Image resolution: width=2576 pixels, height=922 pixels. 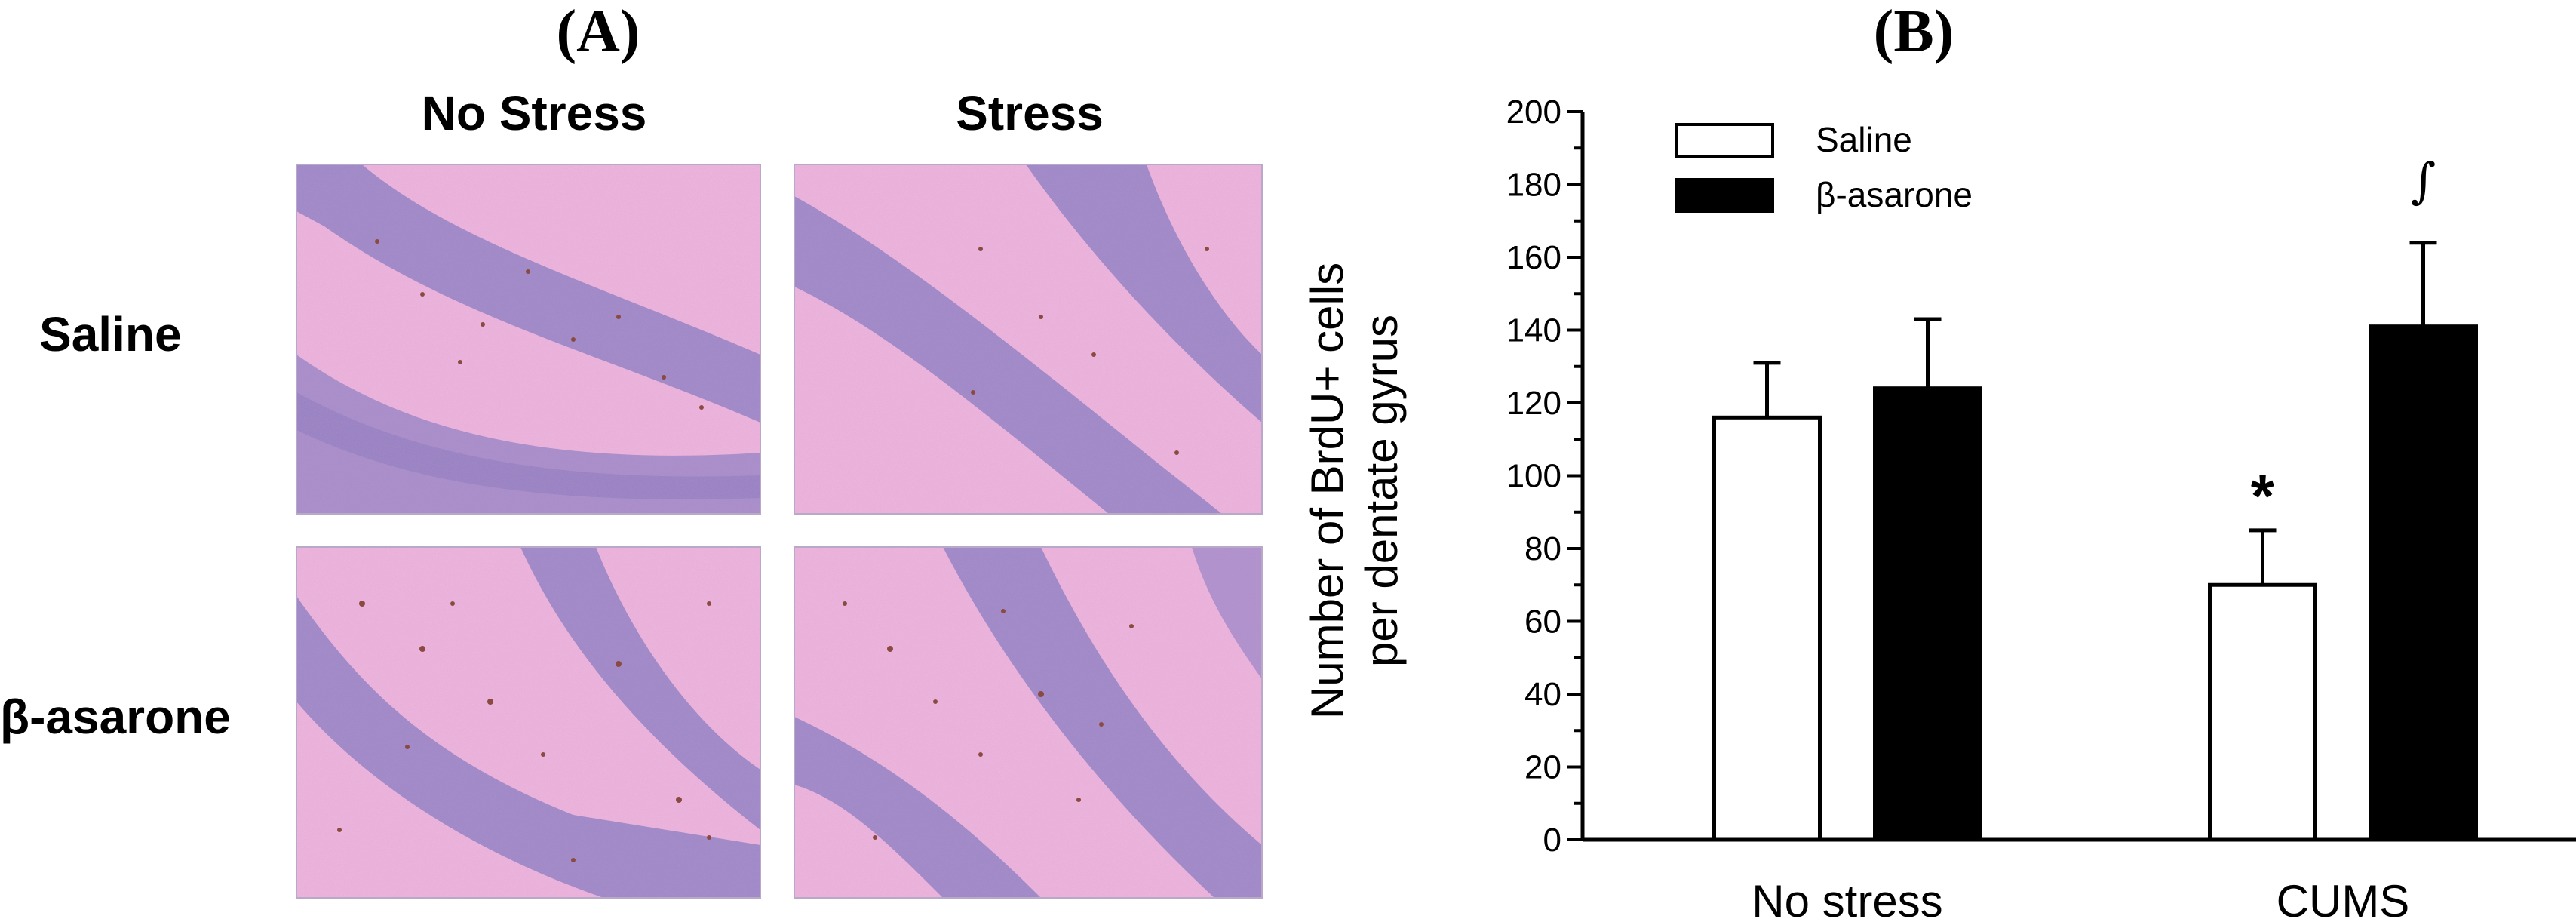 I want to click on column-label-no-stress: No Stress, so click(x=534, y=113).